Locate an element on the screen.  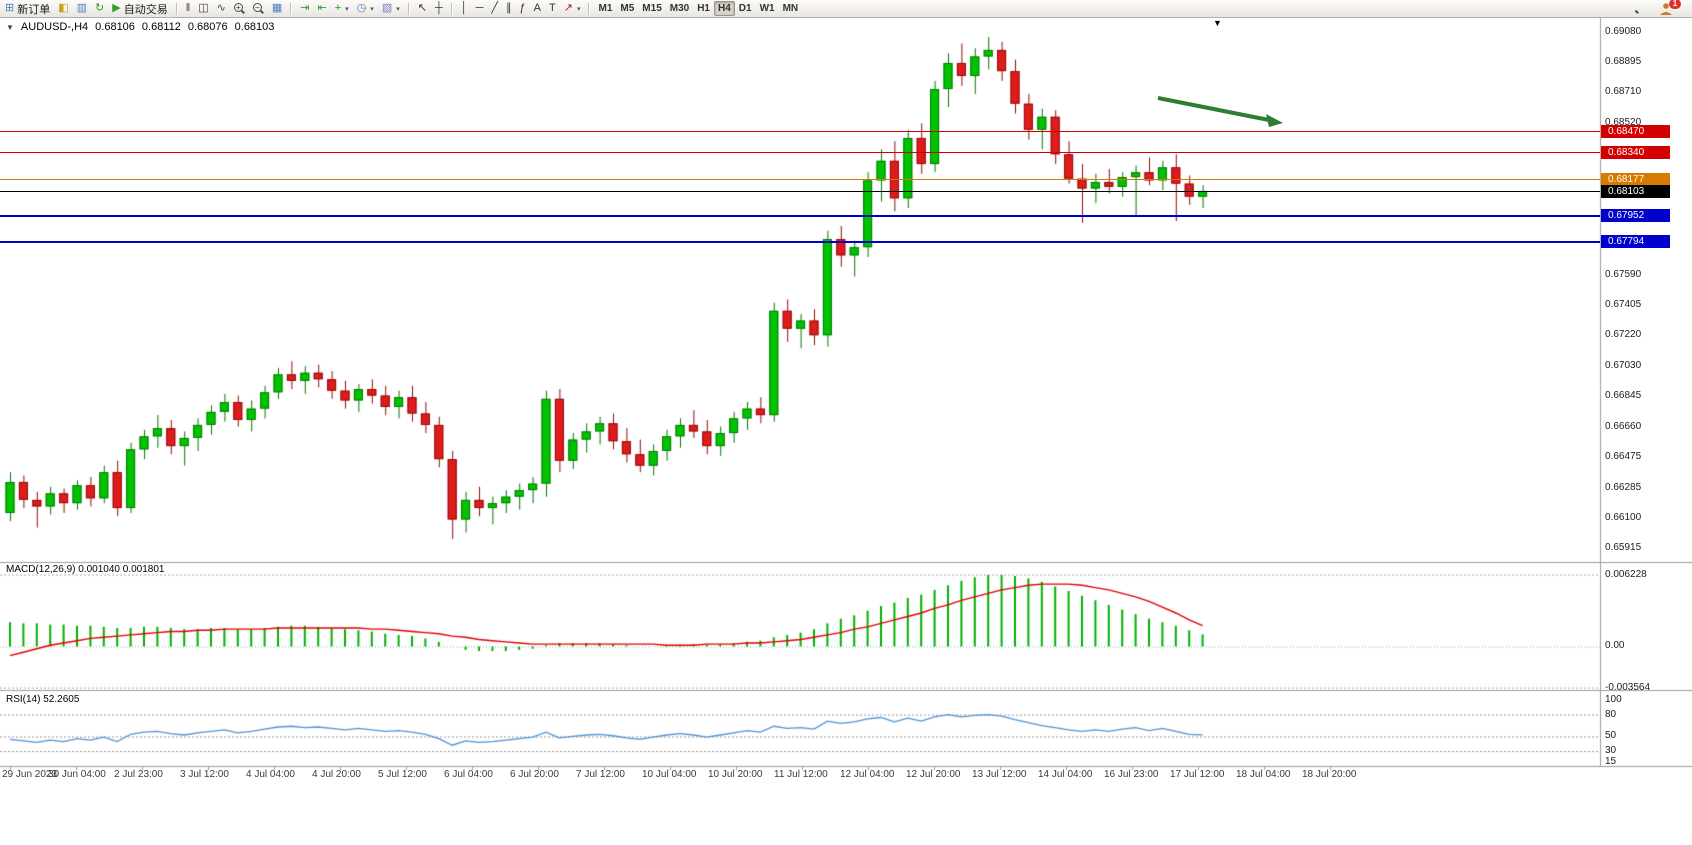
bar-chart-button: ‖ is located at coordinates (188, 8).